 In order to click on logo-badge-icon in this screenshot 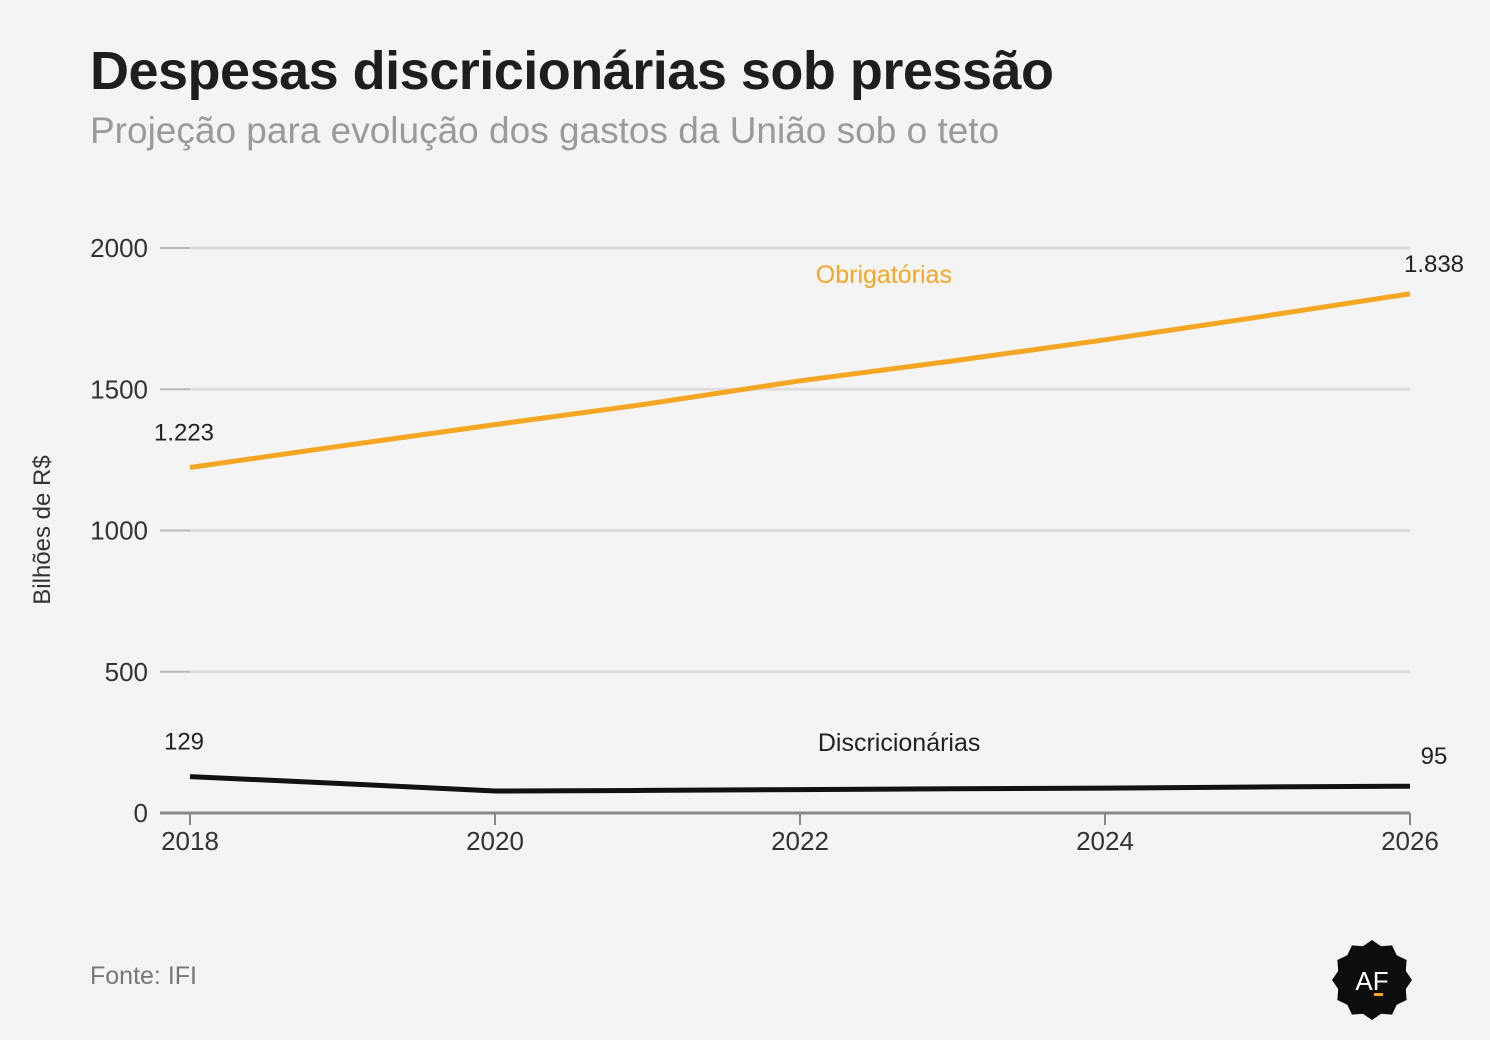, I will do `click(1372, 980)`.